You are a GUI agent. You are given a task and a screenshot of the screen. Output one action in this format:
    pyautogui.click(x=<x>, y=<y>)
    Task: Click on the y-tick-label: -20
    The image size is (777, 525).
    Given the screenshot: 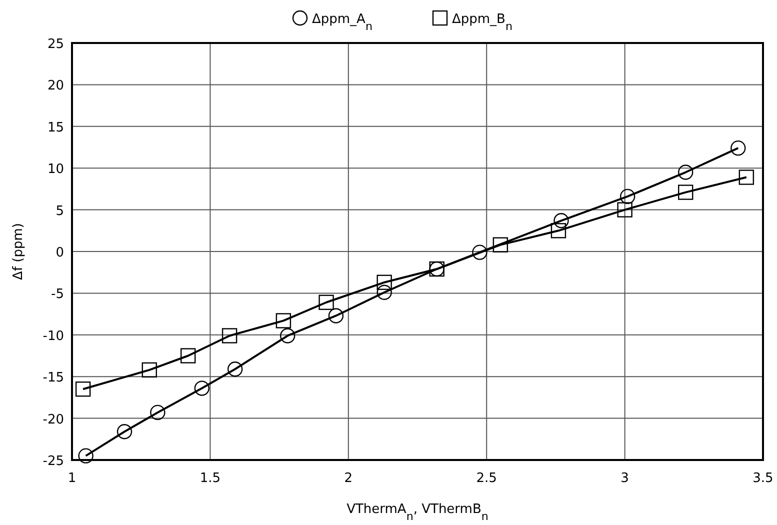 What is the action you would take?
    pyautogui.click(x=53, y=420)
    